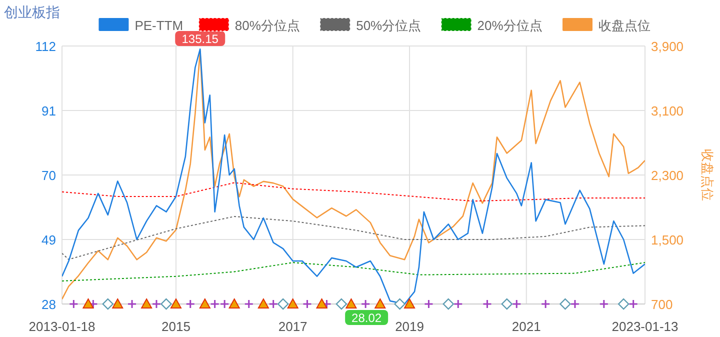 The height and width of the screenshot is (337, 720). Describe the element at coordinates (645, 326) in the screenshot. I see `x-tick-label: 2023-01-13` at that location.